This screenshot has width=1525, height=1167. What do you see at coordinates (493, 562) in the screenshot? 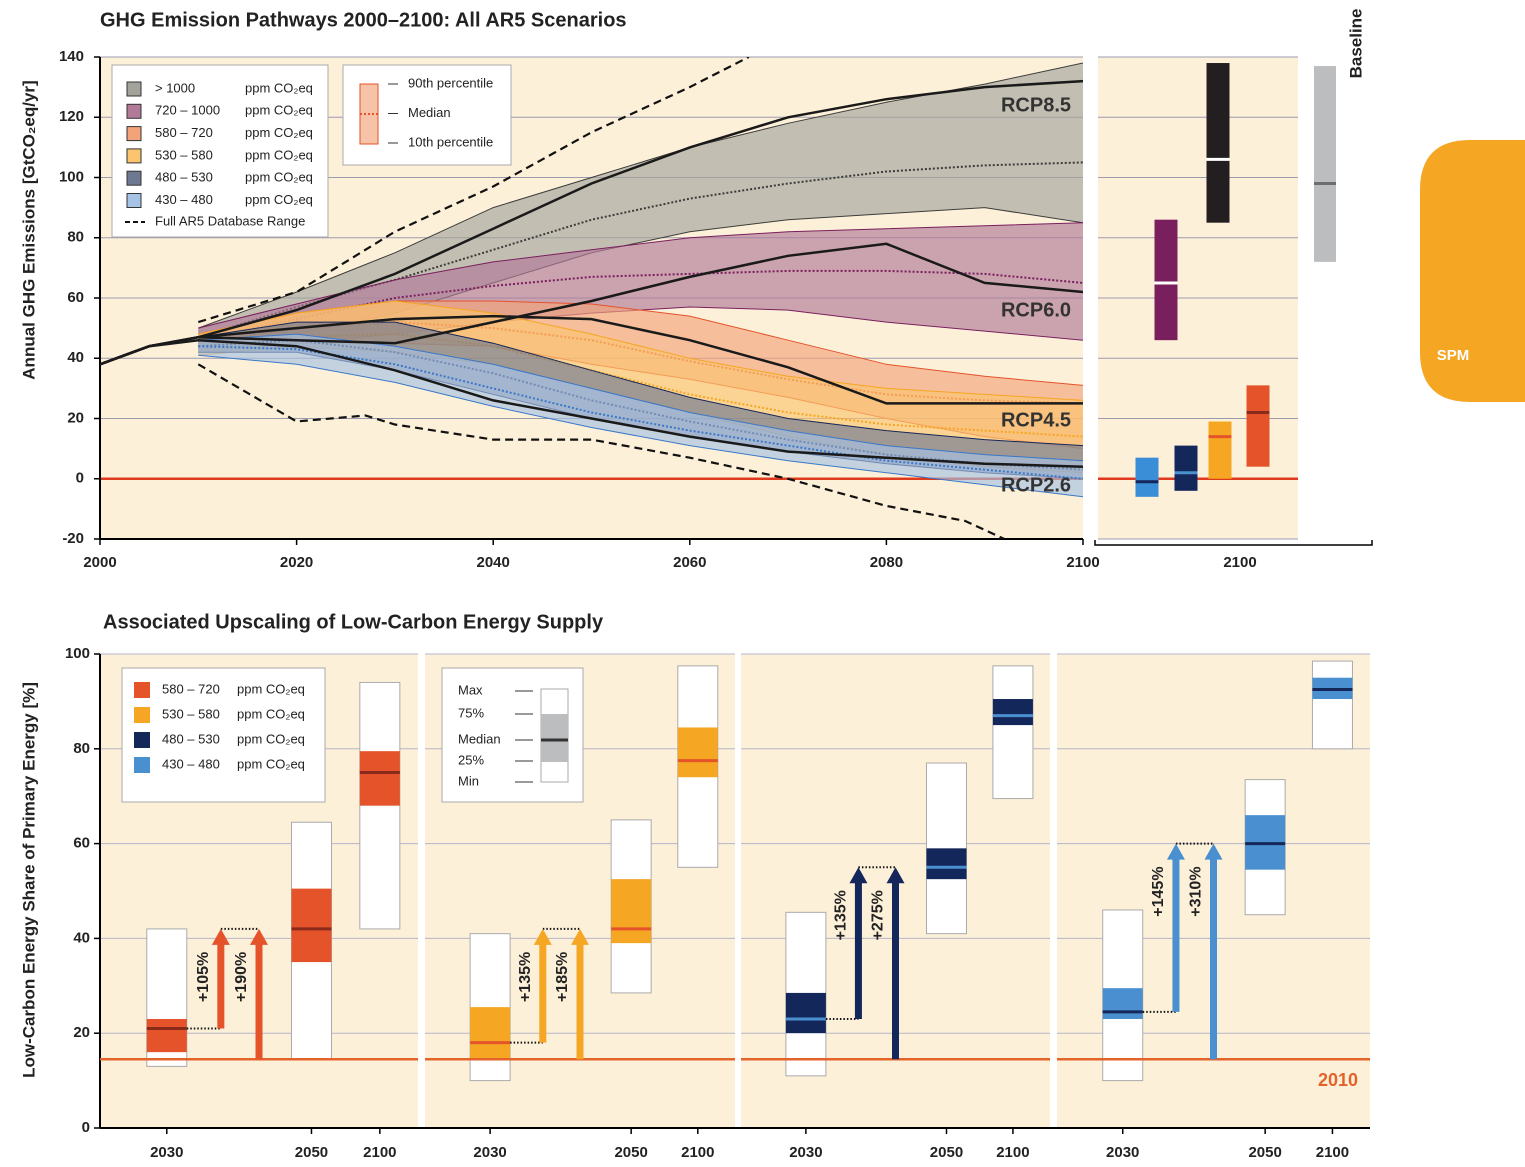
I see `x-tick-label: 2040` at bounding box center [493, 562].